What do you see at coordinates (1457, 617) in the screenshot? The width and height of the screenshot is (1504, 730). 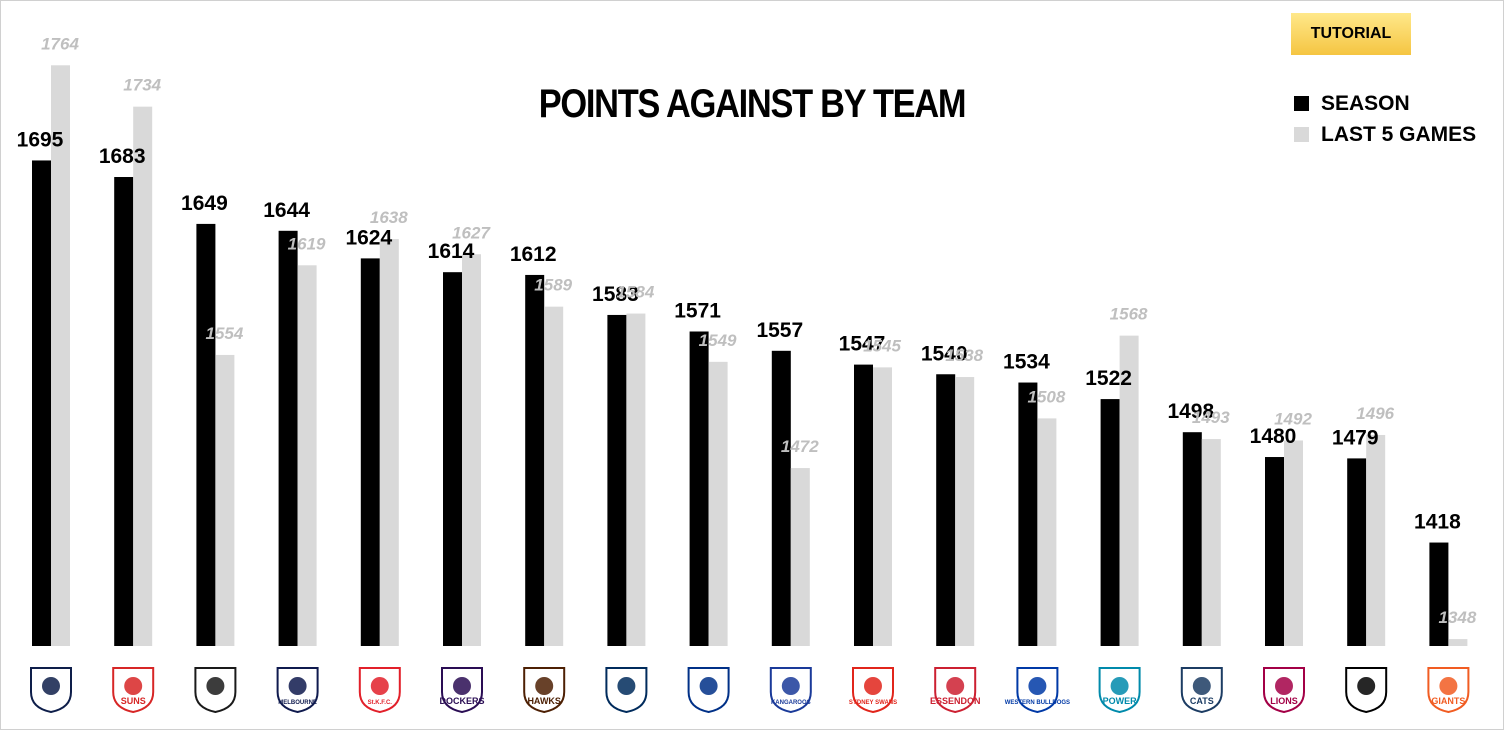 I see `data-label-last5: 1348` at bounding box center [1457, 617].